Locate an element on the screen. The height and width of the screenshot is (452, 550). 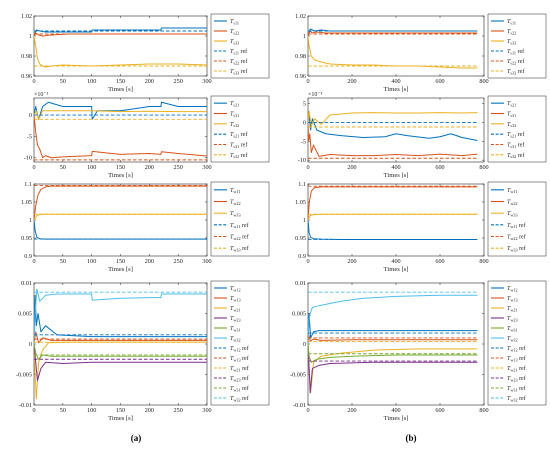
x-tick-label: 50 is located at coordinates (63, 167).